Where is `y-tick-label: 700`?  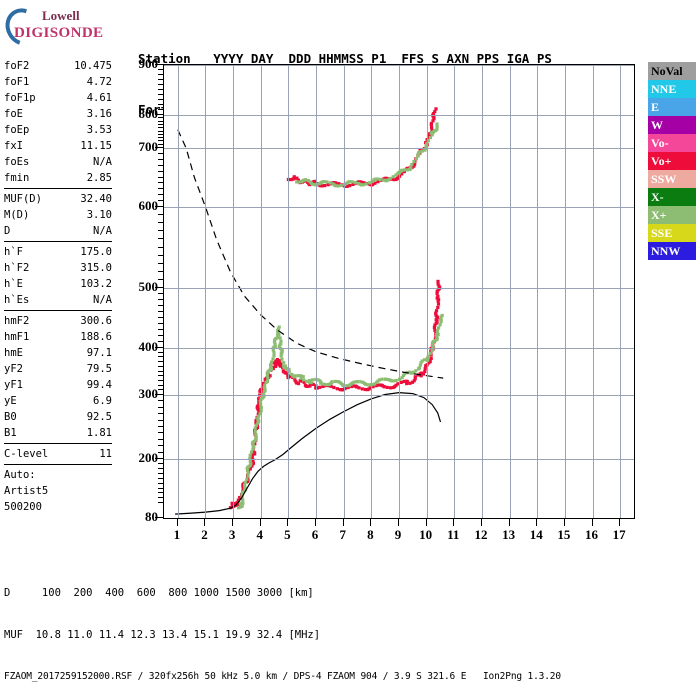
y-tick-label: 700 is located at coordinates (148, 146).